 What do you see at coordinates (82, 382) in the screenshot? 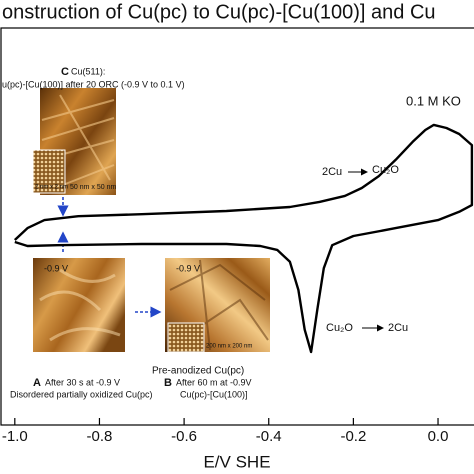
I see `panel-caption: After 30 s at -0.9 V` at bounding box center [82, 382].